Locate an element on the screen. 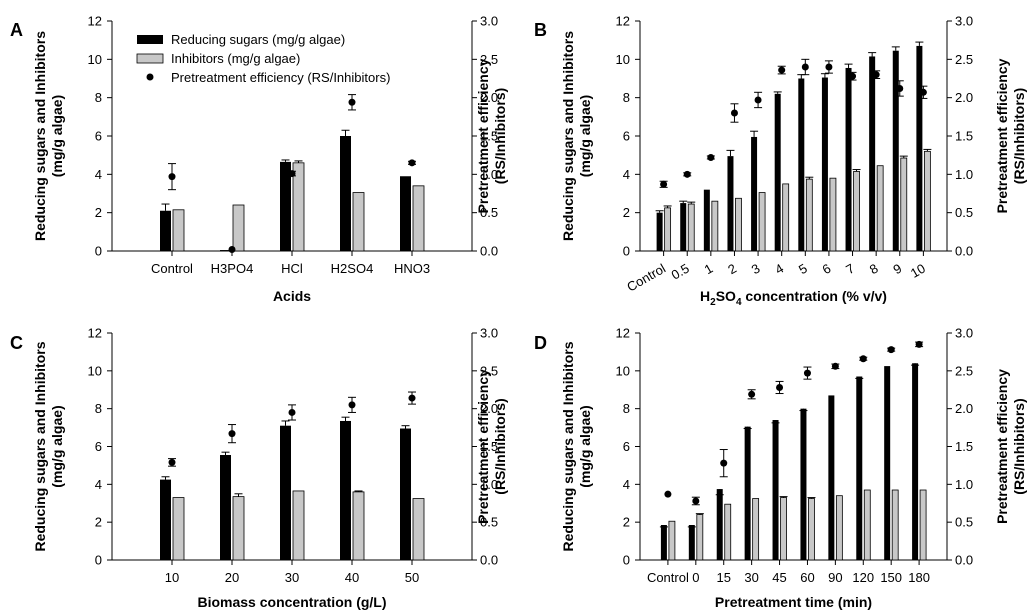 The height and width of the screenshot is (613, 1032). x-tick-label: 0 is located at coordinates (695, 577).